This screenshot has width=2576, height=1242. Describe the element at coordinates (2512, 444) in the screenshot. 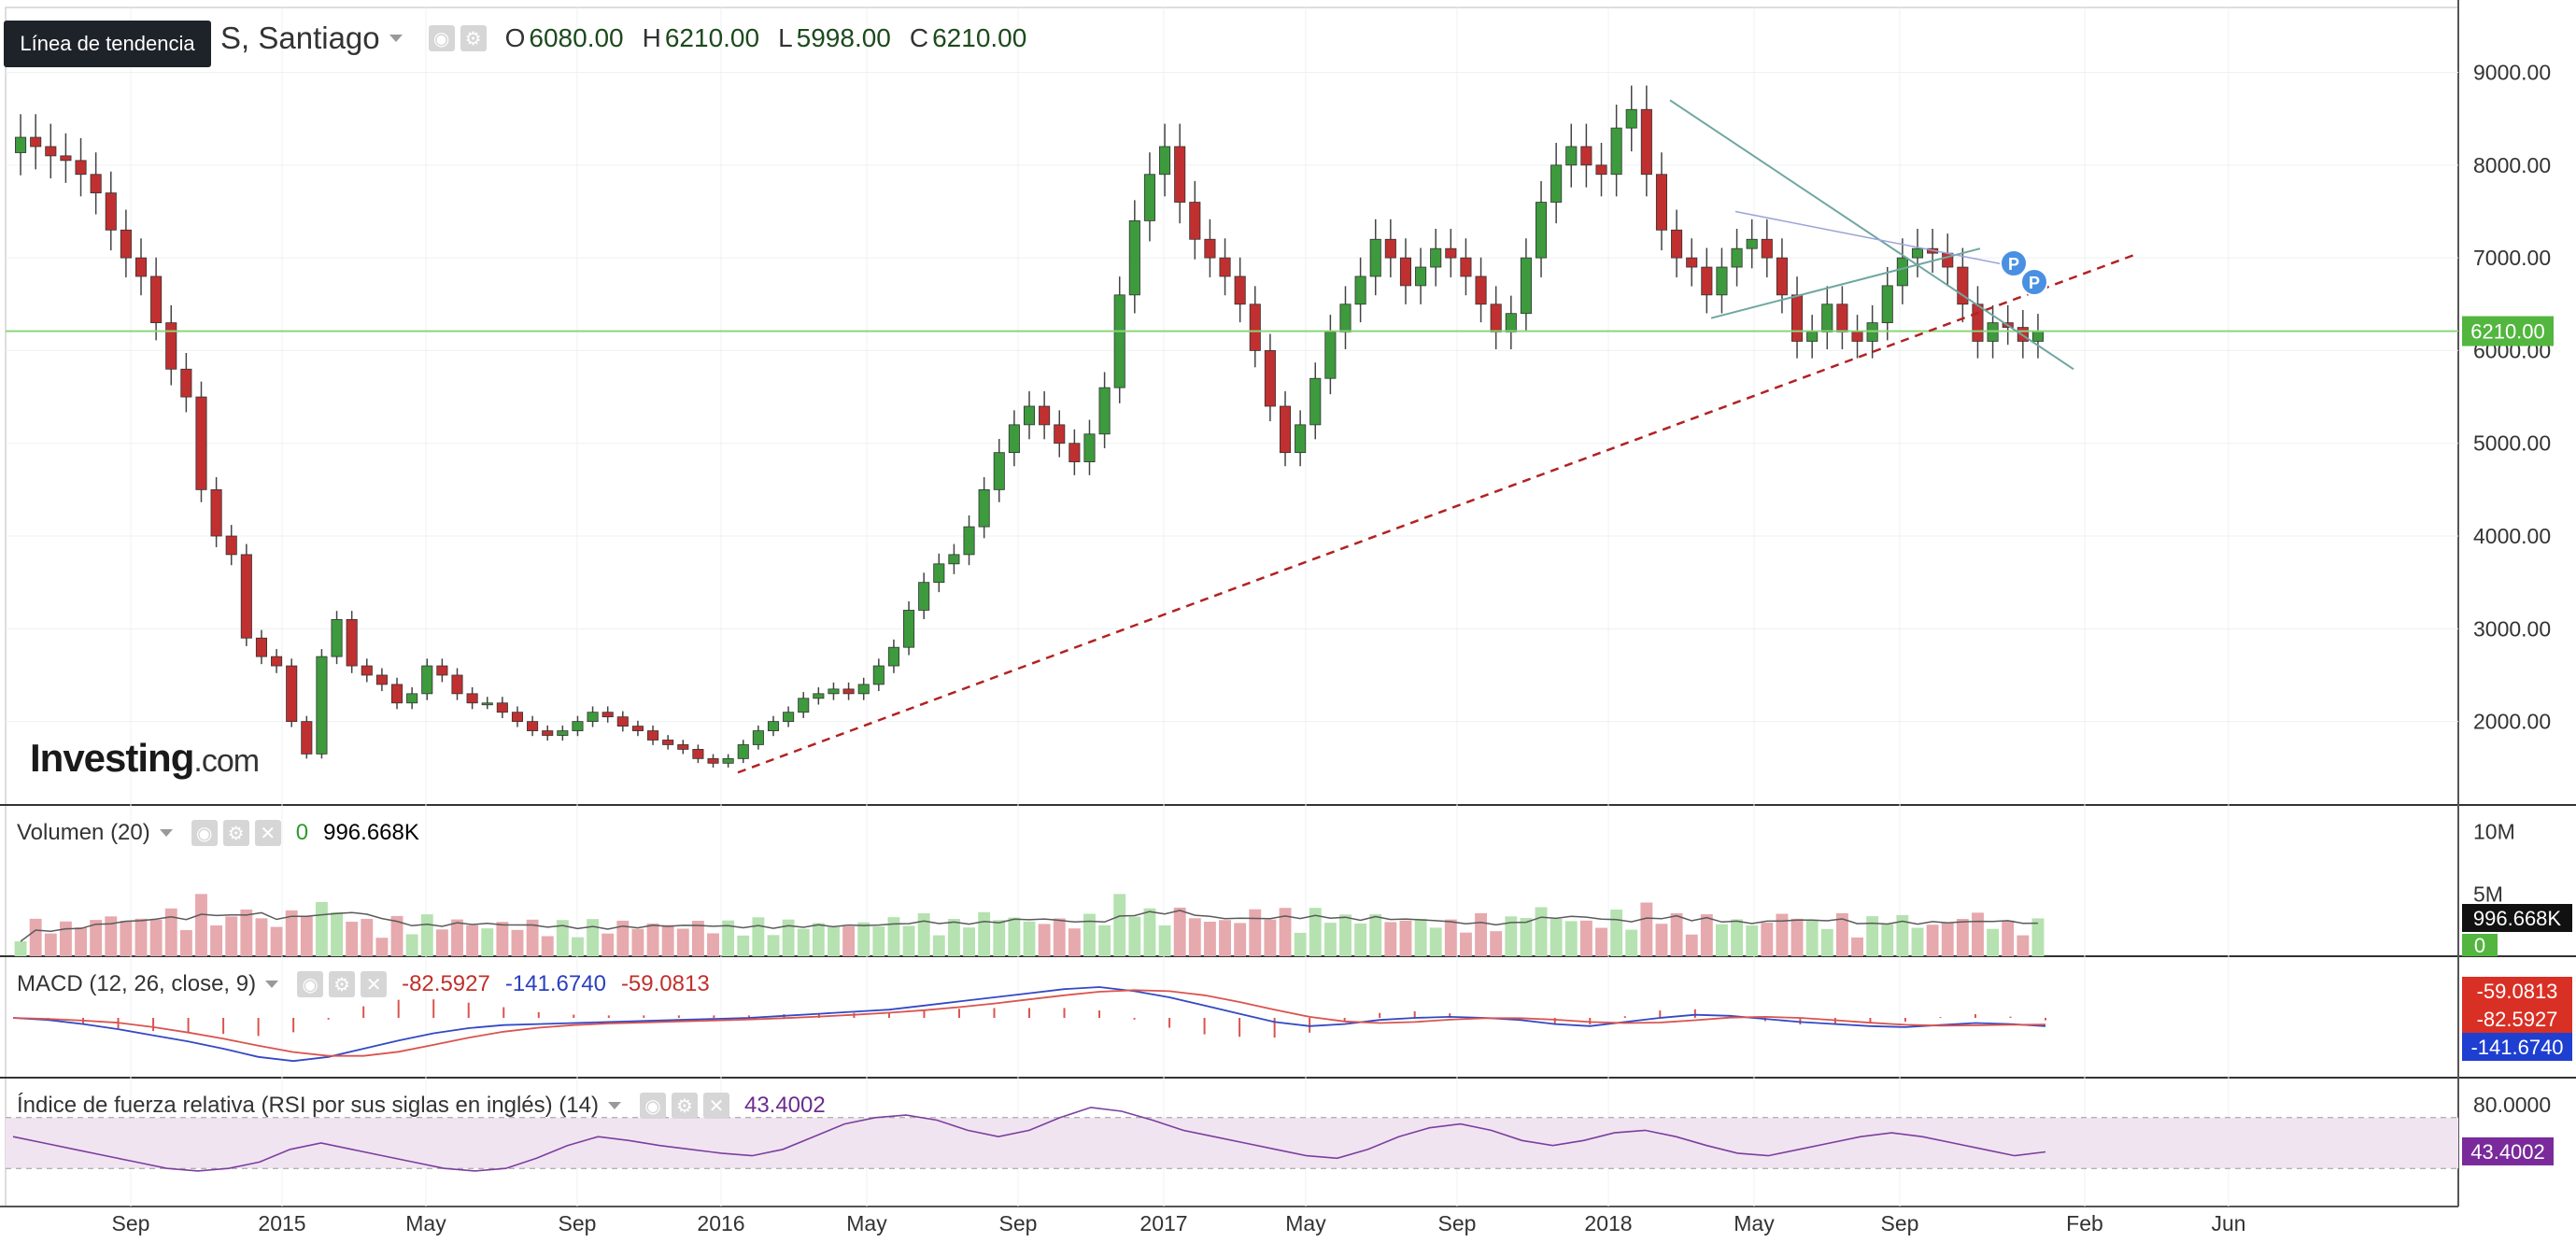

I see `y-tick-label: 5000.00` at that location.